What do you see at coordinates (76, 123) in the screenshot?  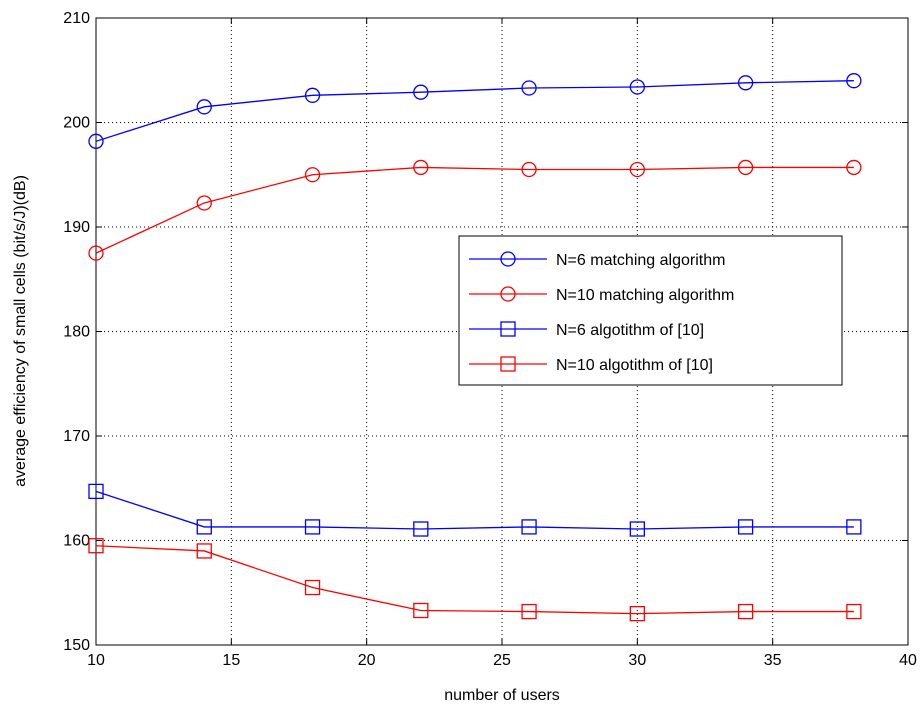 I see `y-tick-label: 200` at bounding box center [76, 123].